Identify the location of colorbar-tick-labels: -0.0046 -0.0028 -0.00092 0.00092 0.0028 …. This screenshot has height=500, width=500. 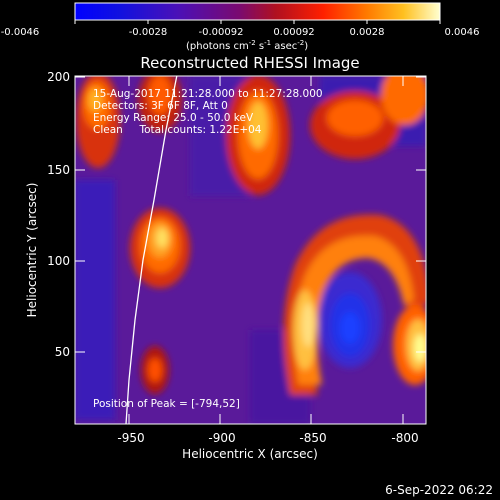
(240, 32).